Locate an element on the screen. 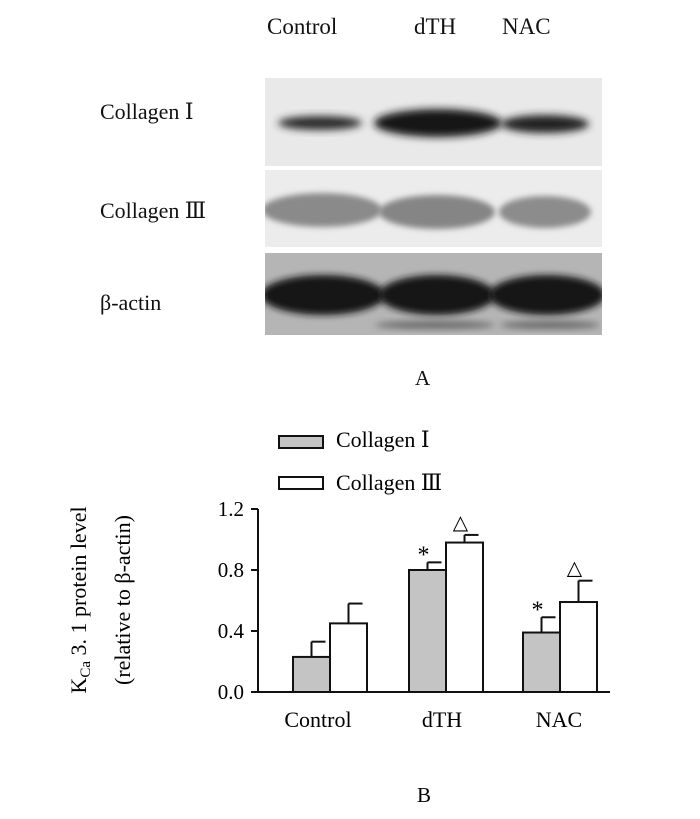 The width and height of the screenshot is (700, 819). band-collagen3-nac is located at coordinates (545, 212).